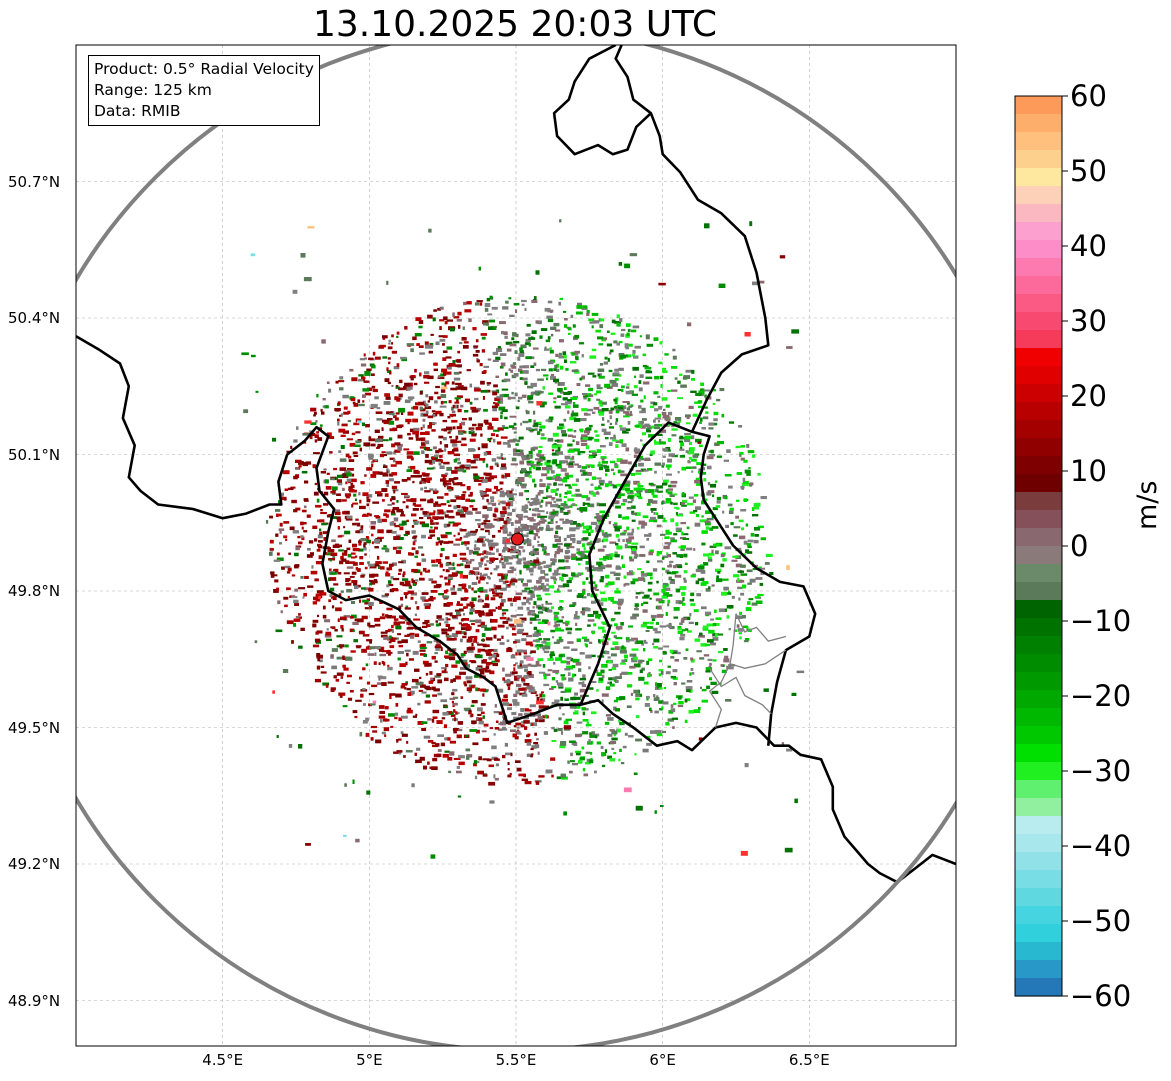 The width and height of the screenshot is (1171, 1081). I want to click on colorbar-segment, so click(1038, 771).